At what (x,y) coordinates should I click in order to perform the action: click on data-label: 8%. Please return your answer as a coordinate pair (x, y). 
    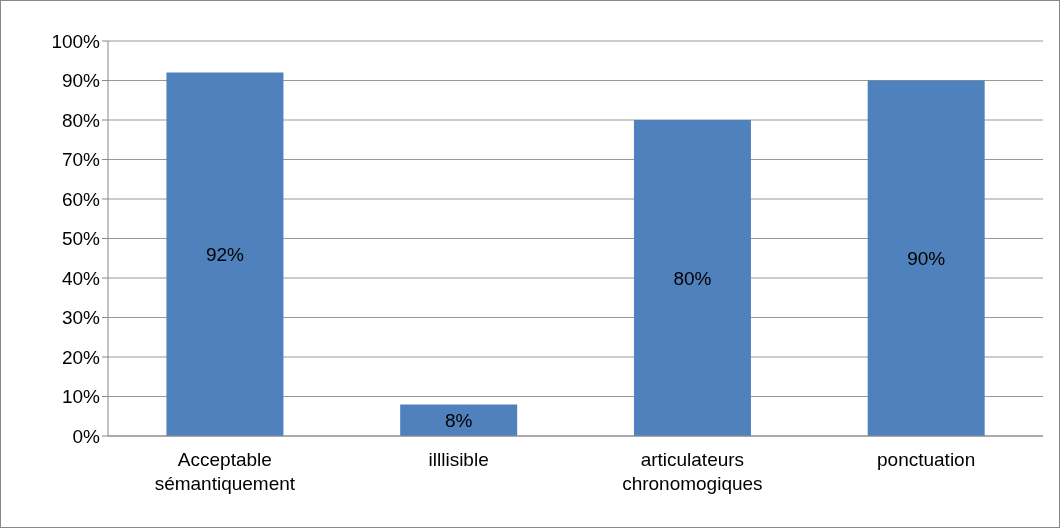
    Looking at the image, I should click on (458, 420).